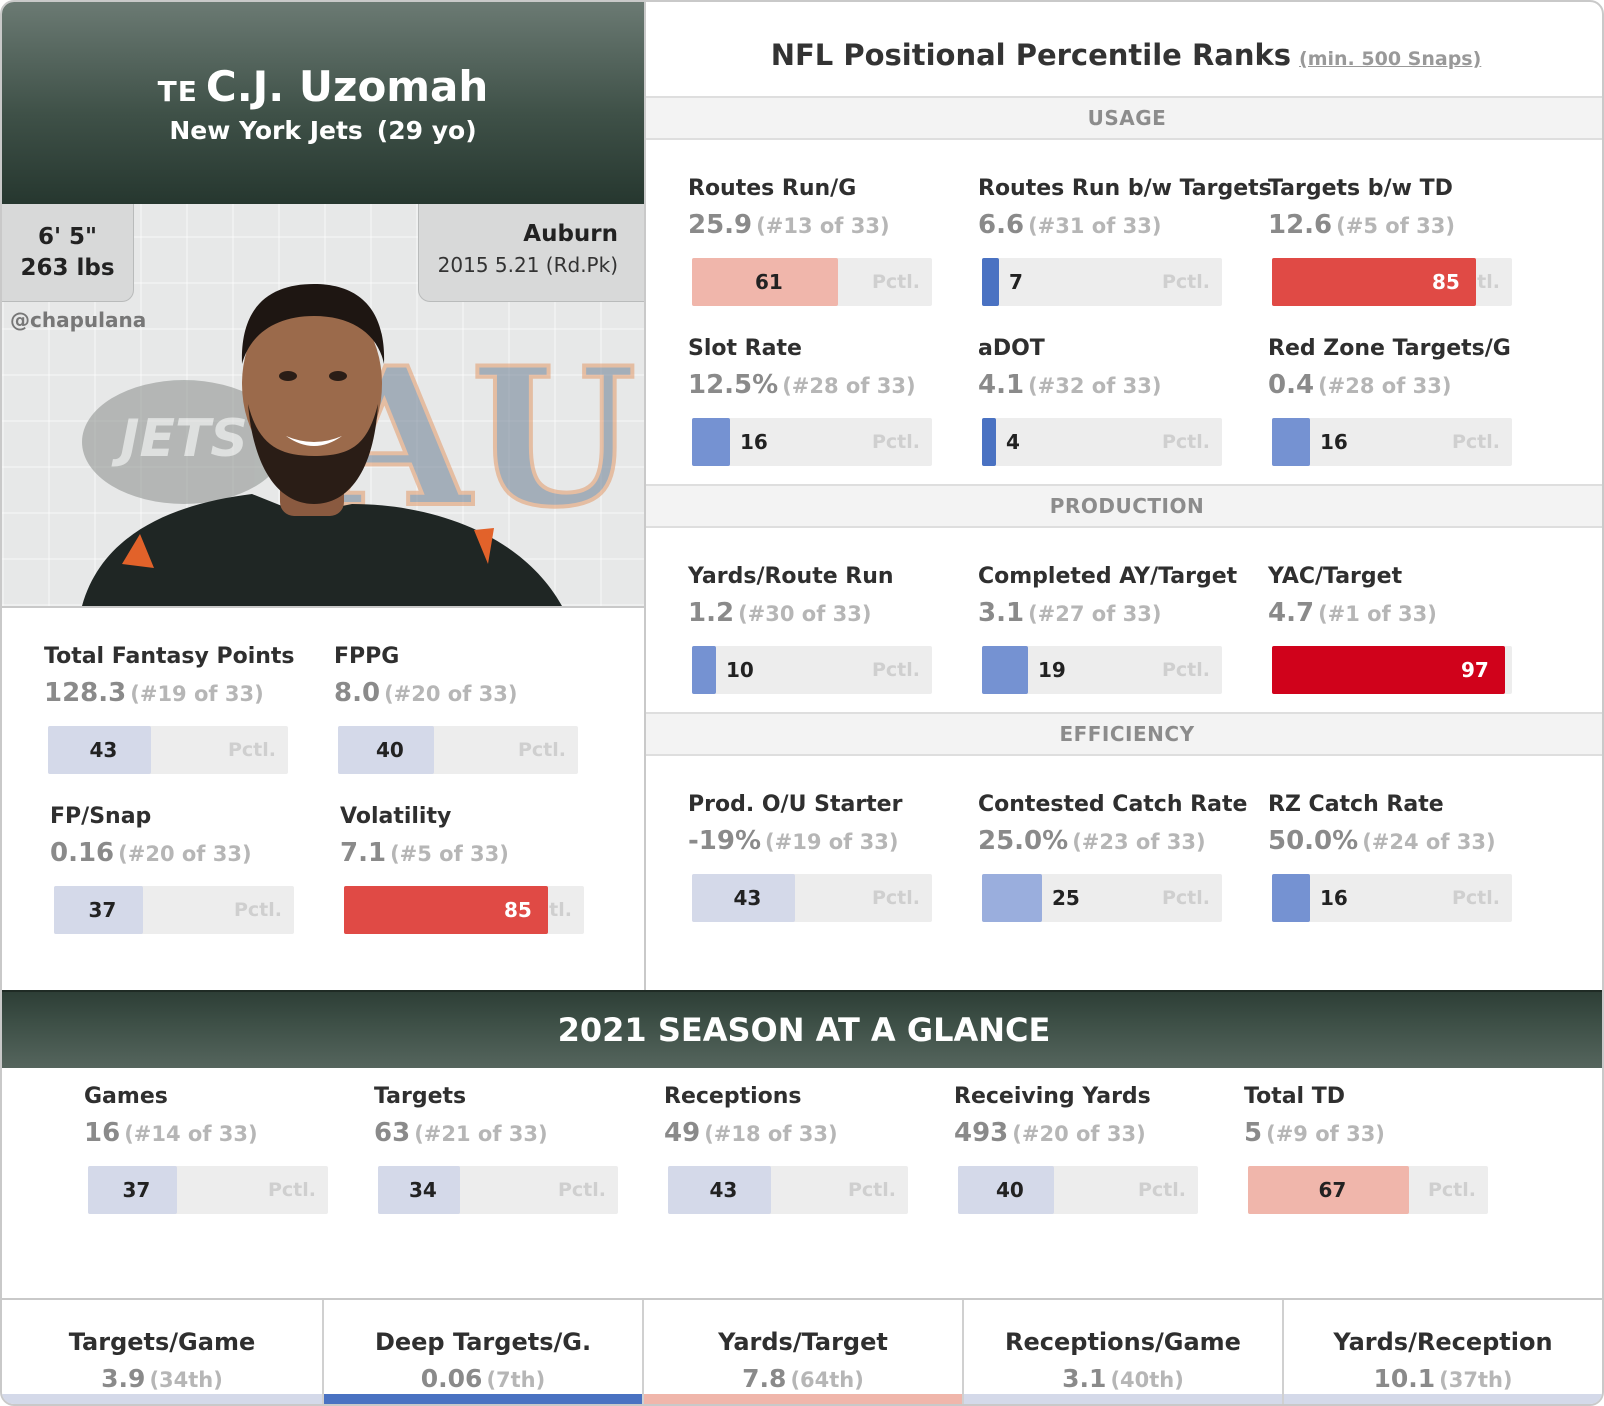 The width and height of the screenshot is (1604, 1406). I want to click on metric-rank: (#5 of 33), so click(1395, 226).